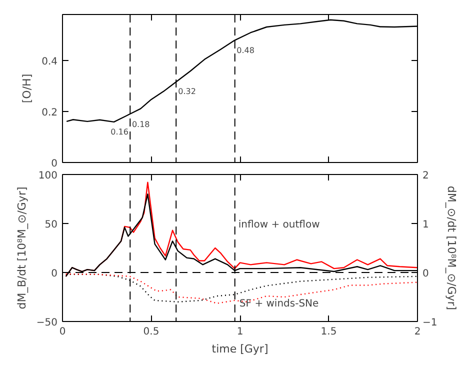 The image size is (471, 369). What do you see at coordinates (50, 62) in the screenshot?
I see `y-tick-label: 0.4` at bounding box center [50, 62].